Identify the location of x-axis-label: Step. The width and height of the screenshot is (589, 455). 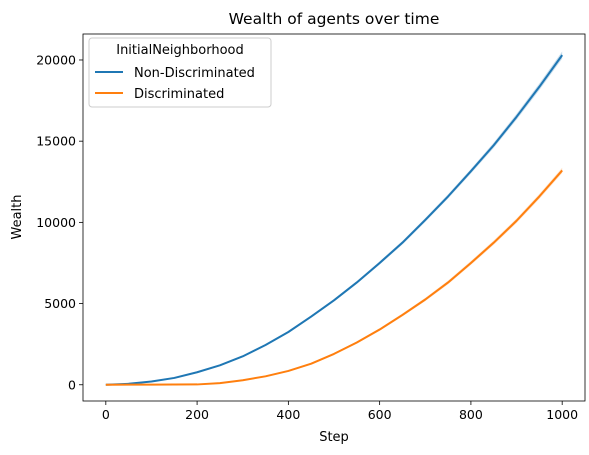
(334, 437).